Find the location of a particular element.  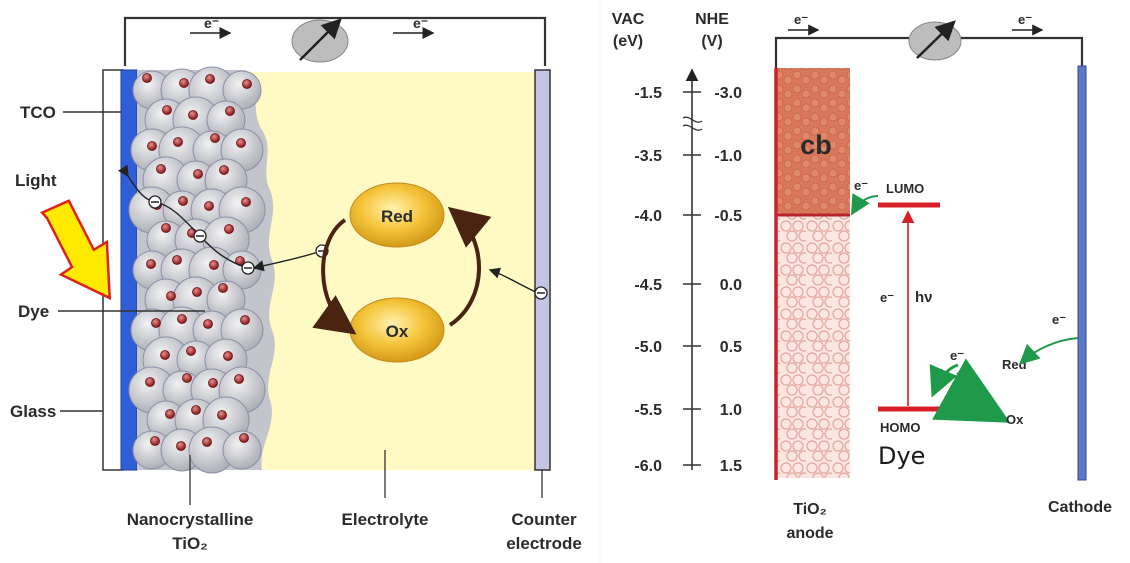

light-arrow-icon is located at coordinates (76, 250).